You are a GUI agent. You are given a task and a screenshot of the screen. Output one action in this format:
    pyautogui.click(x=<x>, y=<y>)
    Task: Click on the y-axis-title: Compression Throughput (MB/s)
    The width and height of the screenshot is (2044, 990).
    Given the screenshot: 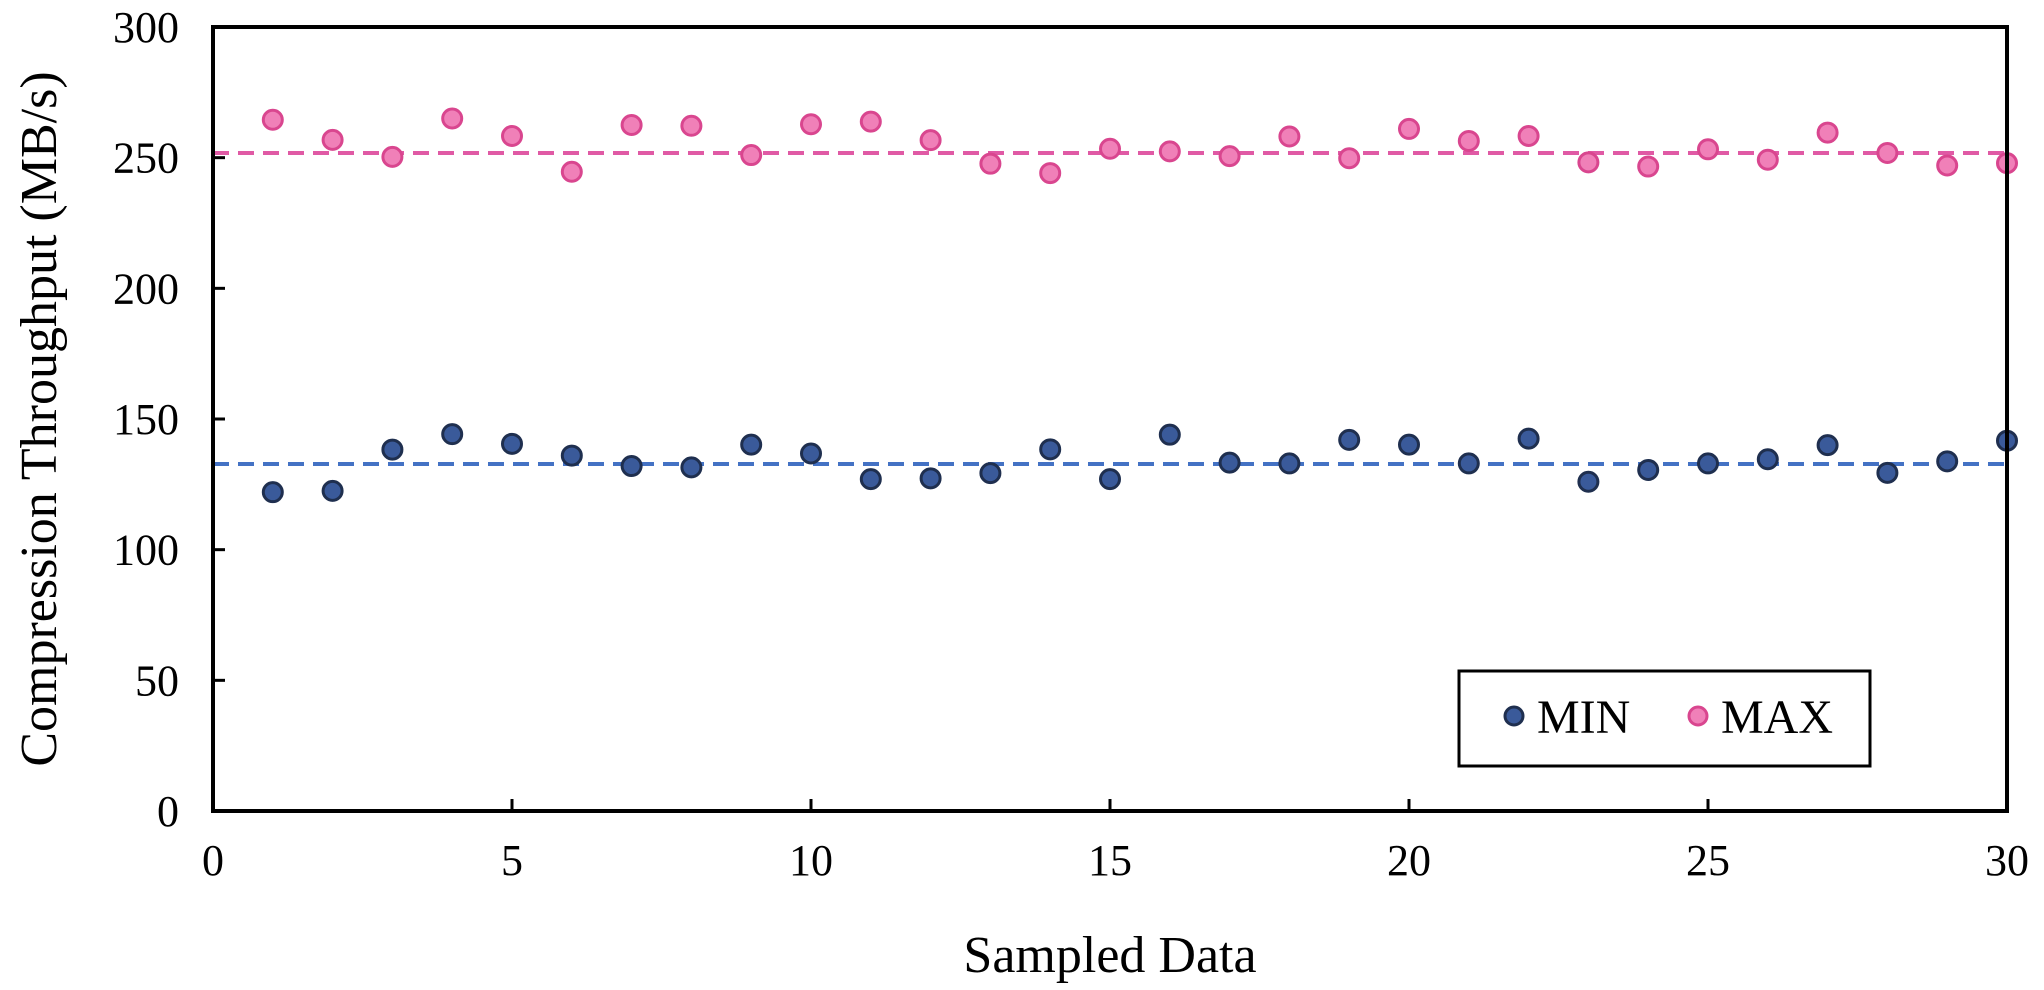 What is the action you would take?
    pyautogui.click(x=39, y=418)
    